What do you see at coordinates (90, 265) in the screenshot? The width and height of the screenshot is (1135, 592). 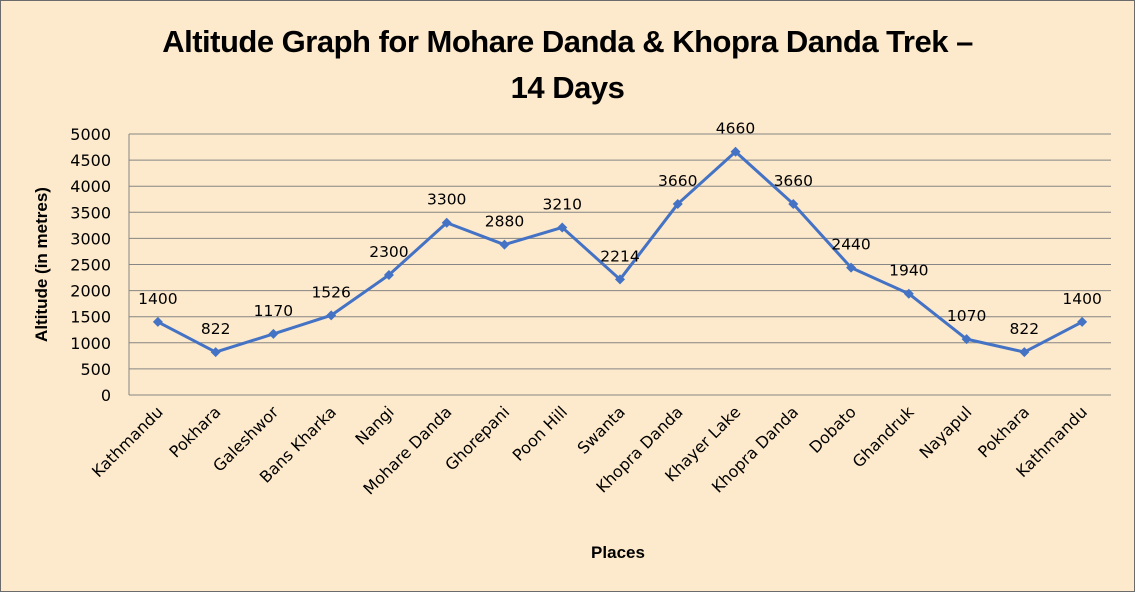 I see `y-tick-label: 2500` at bounding box center [90, 265].